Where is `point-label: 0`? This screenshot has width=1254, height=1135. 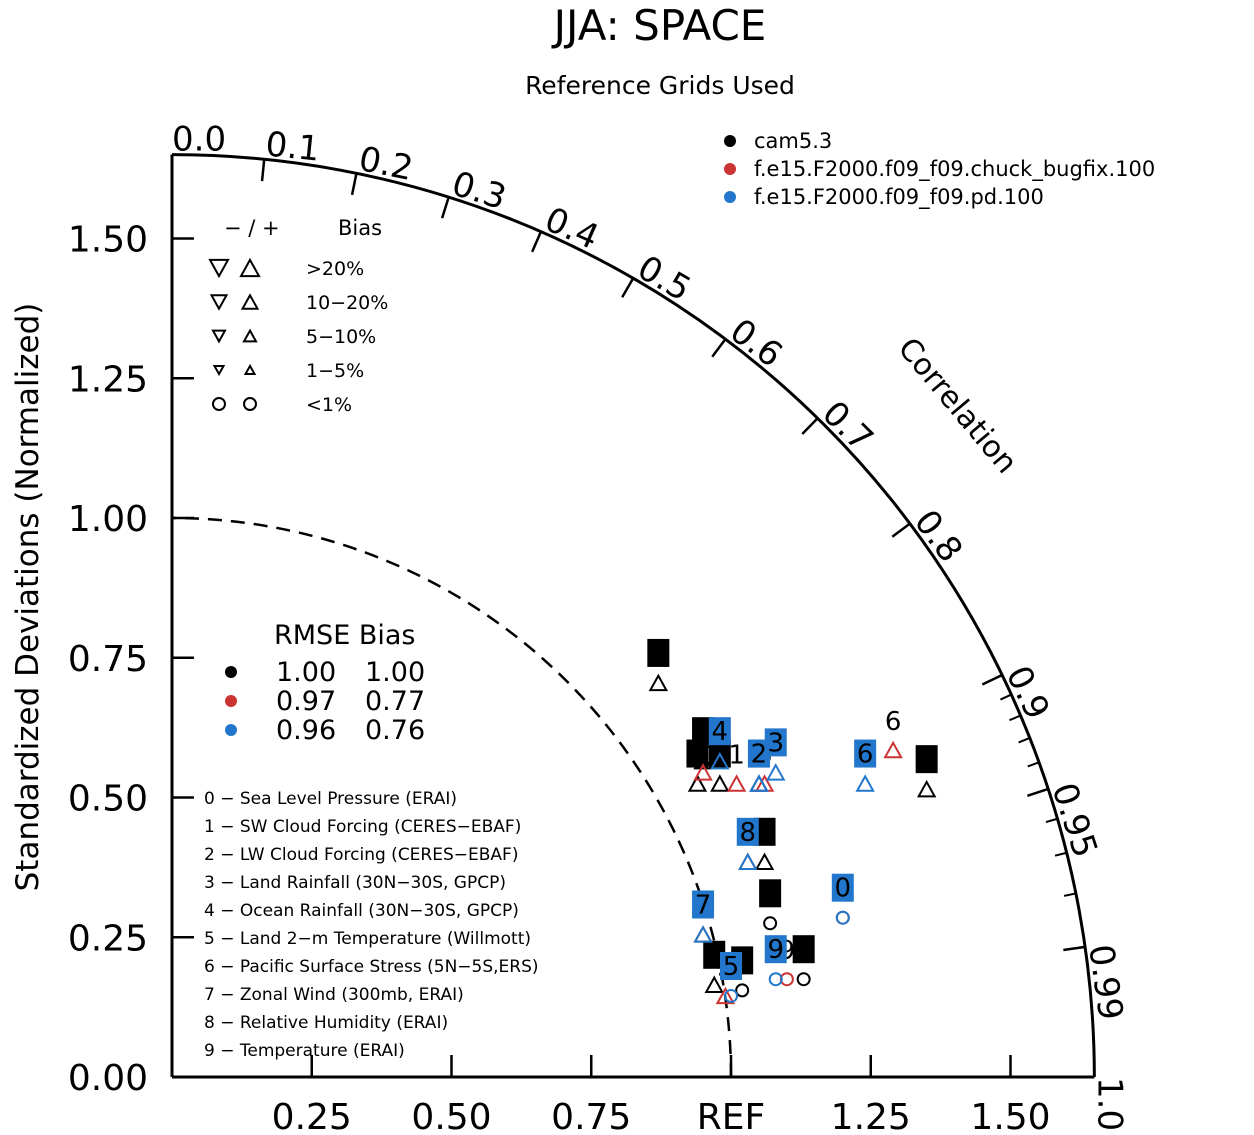
point-label: 0 is located at coordinates (843, 889).